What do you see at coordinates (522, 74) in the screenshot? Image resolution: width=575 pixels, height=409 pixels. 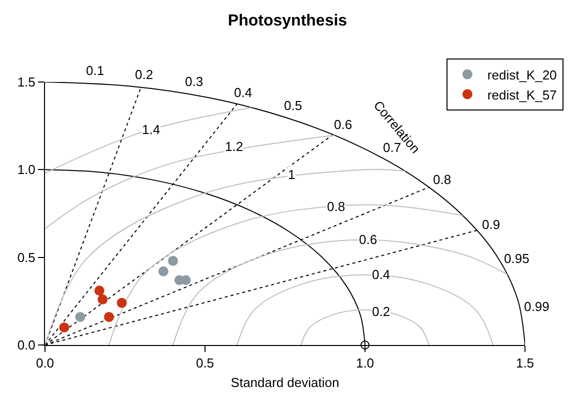 I see `legend-label: redist_K_20` at bounding box center [522, 74].